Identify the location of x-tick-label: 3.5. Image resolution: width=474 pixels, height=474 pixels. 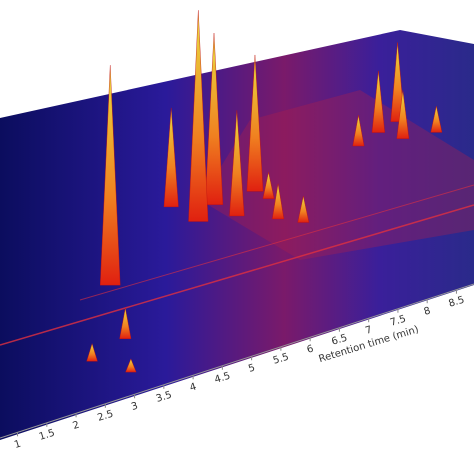
(164, 397).